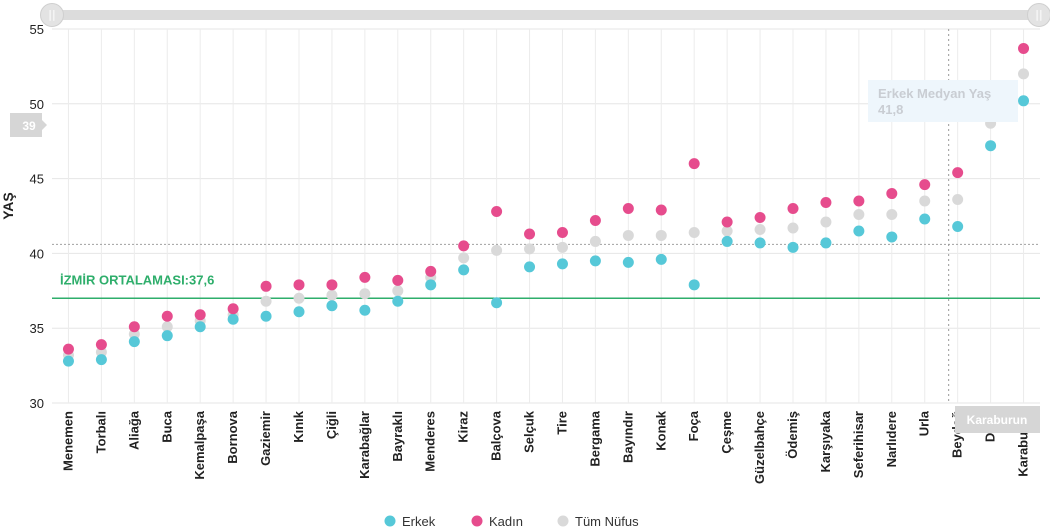 The width and height of the screenshot is (1050, 528). I want to click on zoom-handle-right: ||, so click(1038, 15).